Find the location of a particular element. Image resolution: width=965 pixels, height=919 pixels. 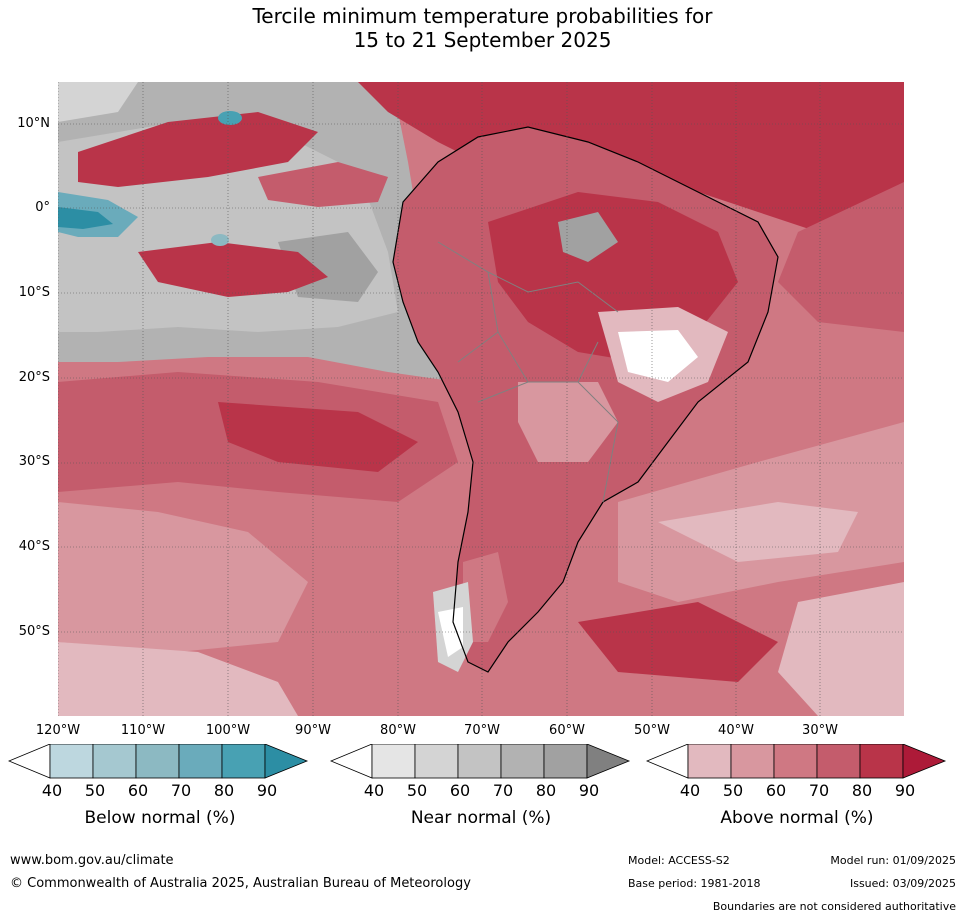

lon-label-60w: 60°W is located at coordinates (567, 730).